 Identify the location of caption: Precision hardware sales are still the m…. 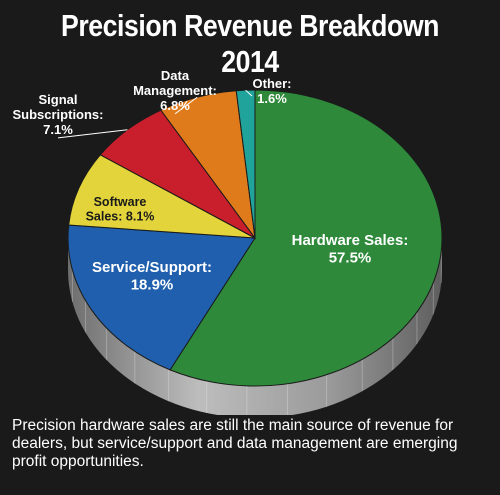
(235, 443).